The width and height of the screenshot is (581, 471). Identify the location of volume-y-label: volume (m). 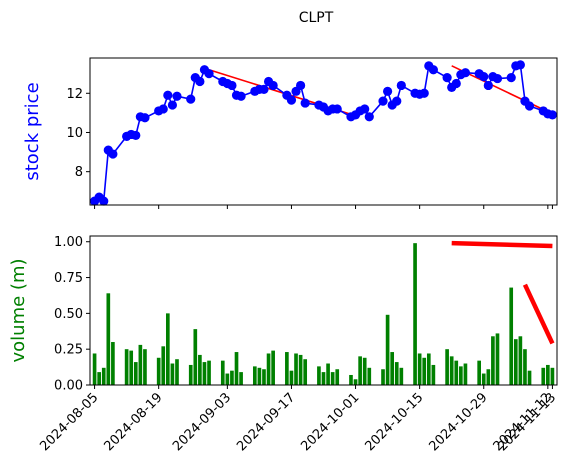
(18, 311).